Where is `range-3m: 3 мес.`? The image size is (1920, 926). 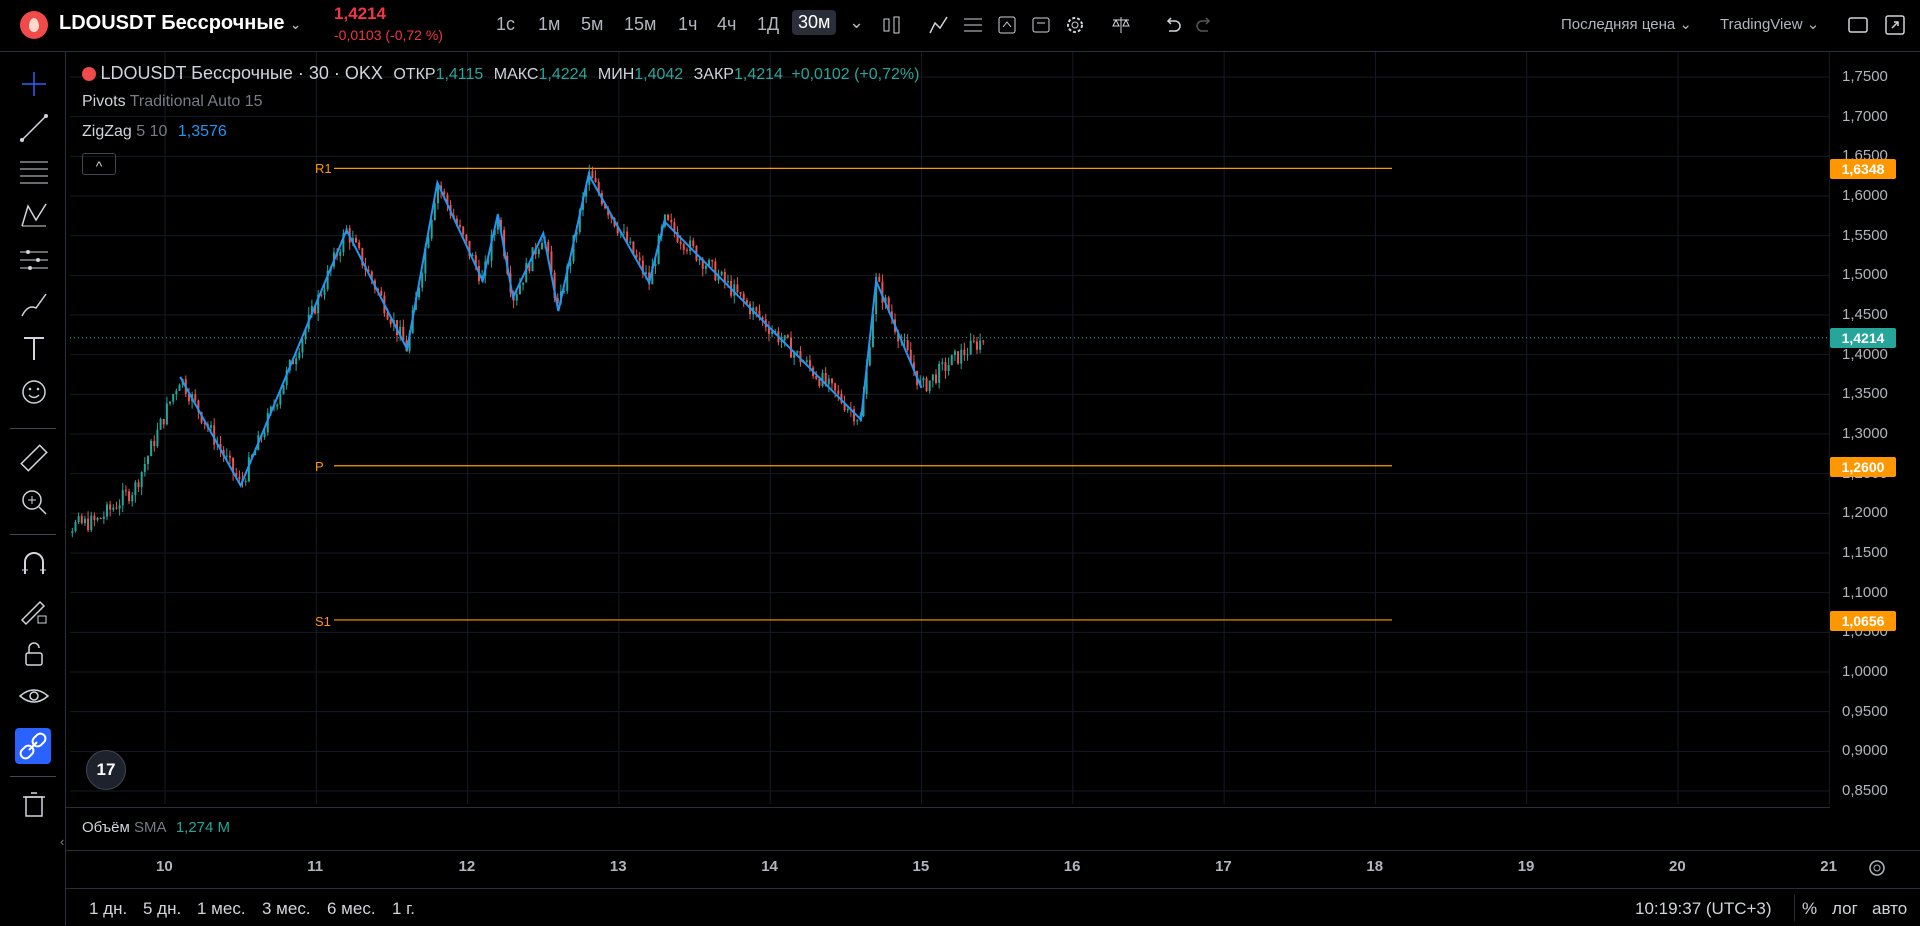 range-3m: 3 мес. is located at coordinates (286, 908).